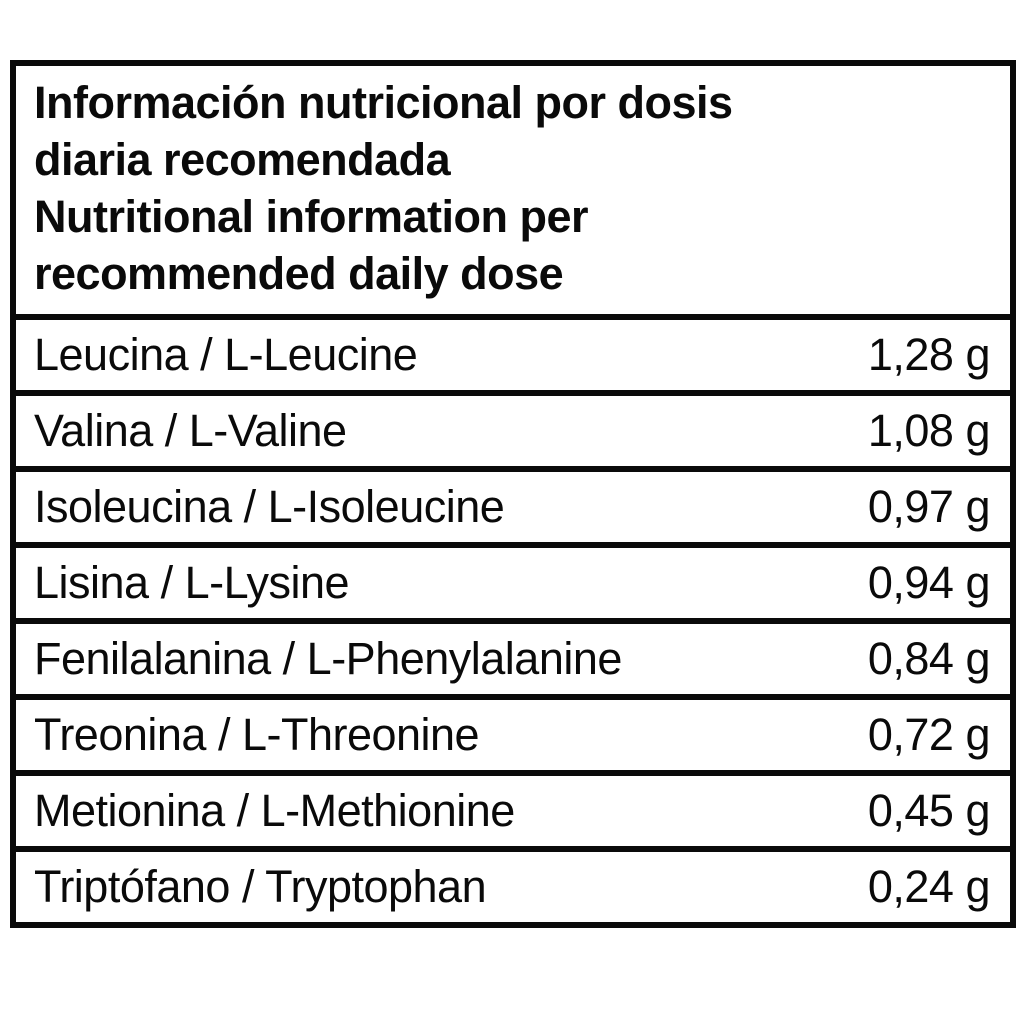 The image size is (1024, 1024). I want to click on row-value: 1,28 g, so click(929, 354).